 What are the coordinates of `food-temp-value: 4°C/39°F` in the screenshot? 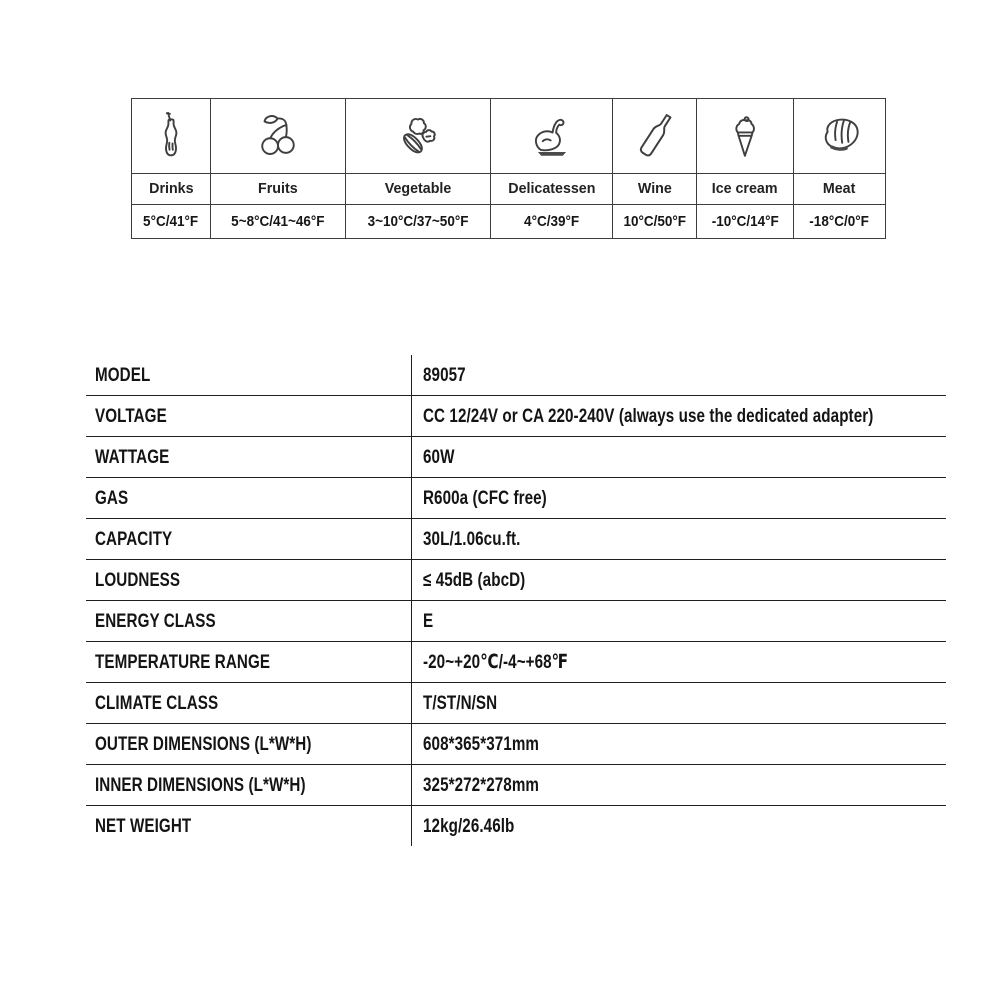 It's located at (551, 221).